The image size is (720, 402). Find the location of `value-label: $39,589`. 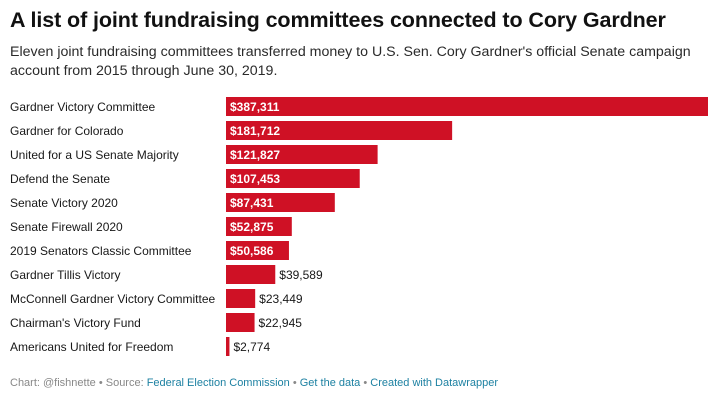

value-label: $39,589 is located at coordinates (301, 275).